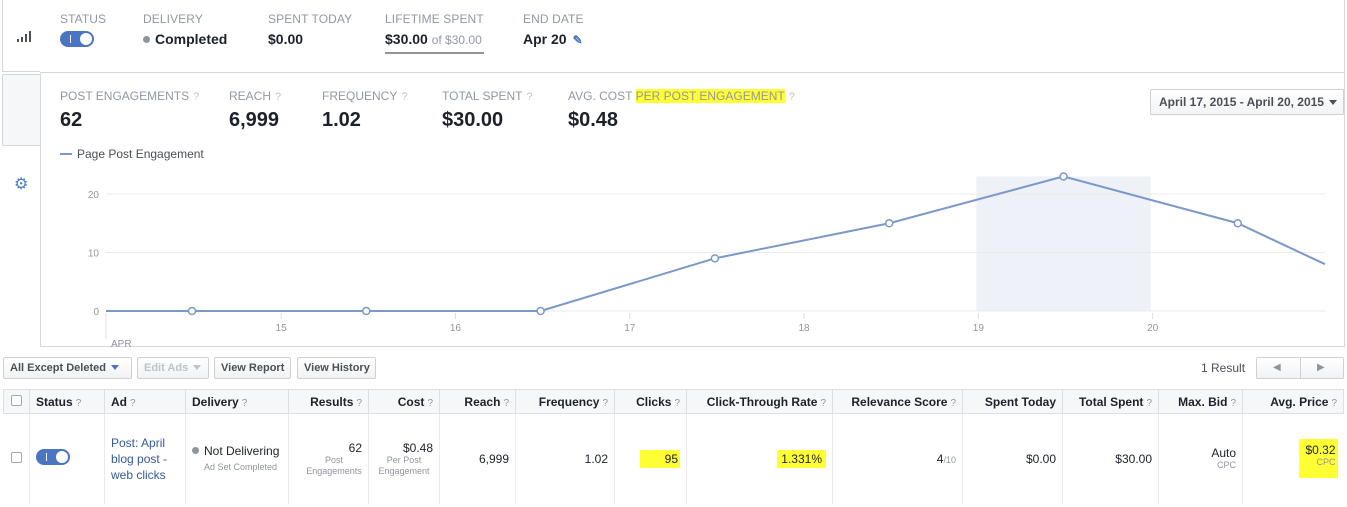 Image resolution: width=1347 pixels, height=507 pixels. I want to click on status-stat: STATUS, so click(83, 32).